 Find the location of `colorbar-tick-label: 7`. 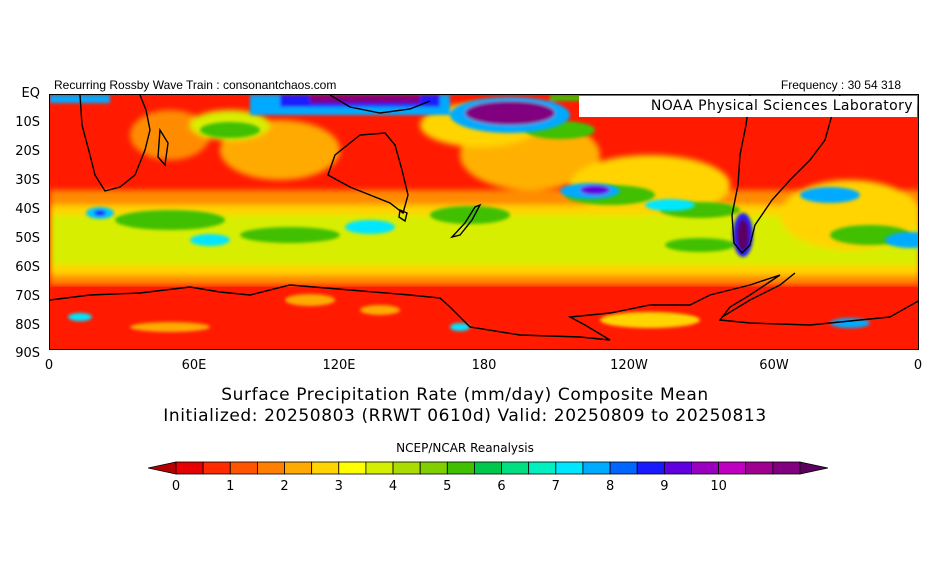

colorbar-tick-label: 7 is located at coordinates (555, 486).